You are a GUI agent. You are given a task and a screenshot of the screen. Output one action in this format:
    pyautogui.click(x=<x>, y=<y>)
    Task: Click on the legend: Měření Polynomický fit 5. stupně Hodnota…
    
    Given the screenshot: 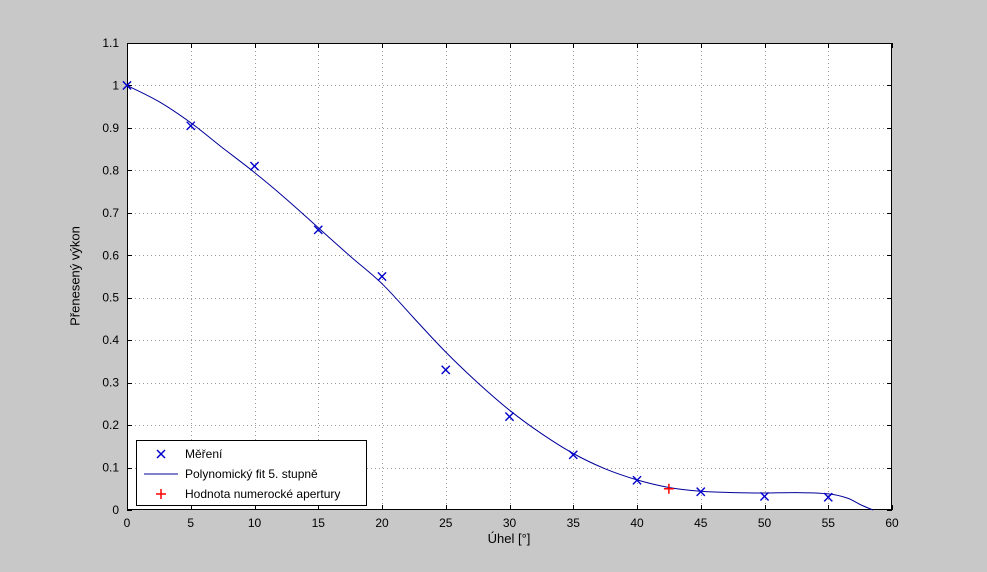 What is the action you would take?
    pyautogui.click(x=251, y=473)
    